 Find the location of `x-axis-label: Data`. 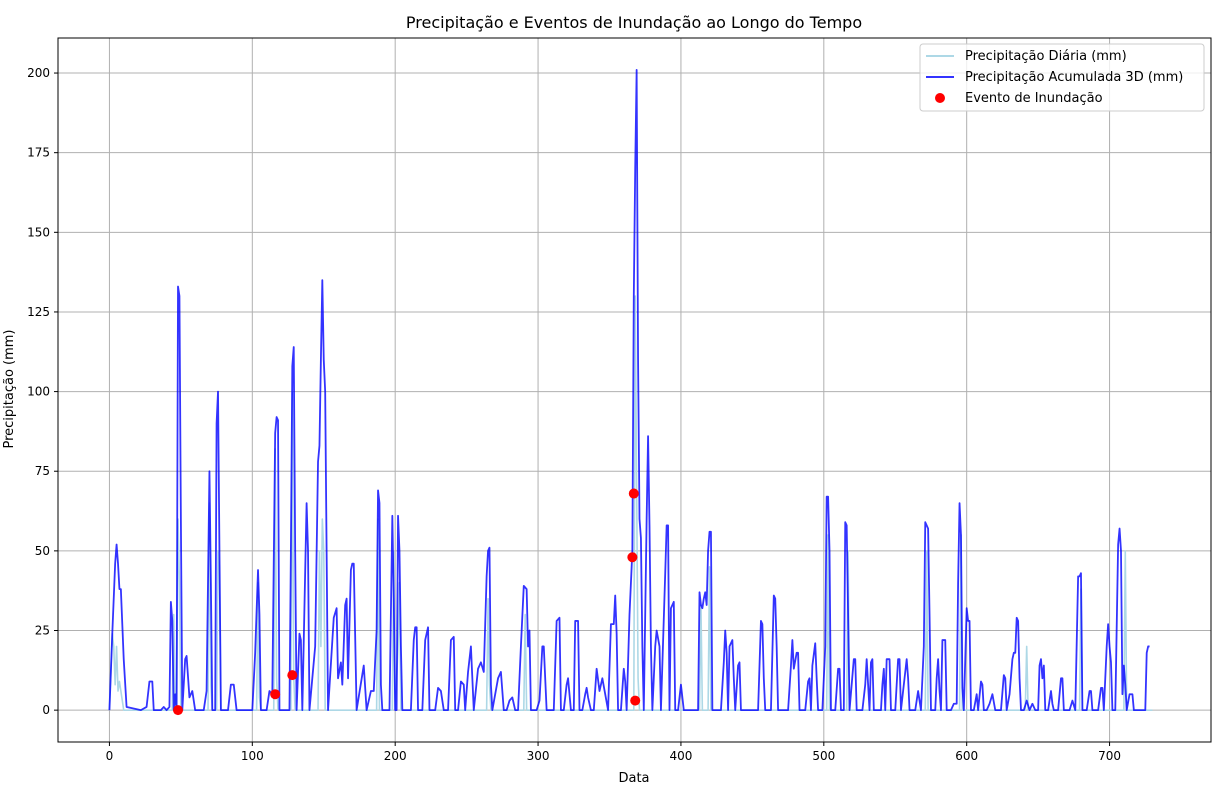

x-axis-label: Data is located at coordinates (633, 778).